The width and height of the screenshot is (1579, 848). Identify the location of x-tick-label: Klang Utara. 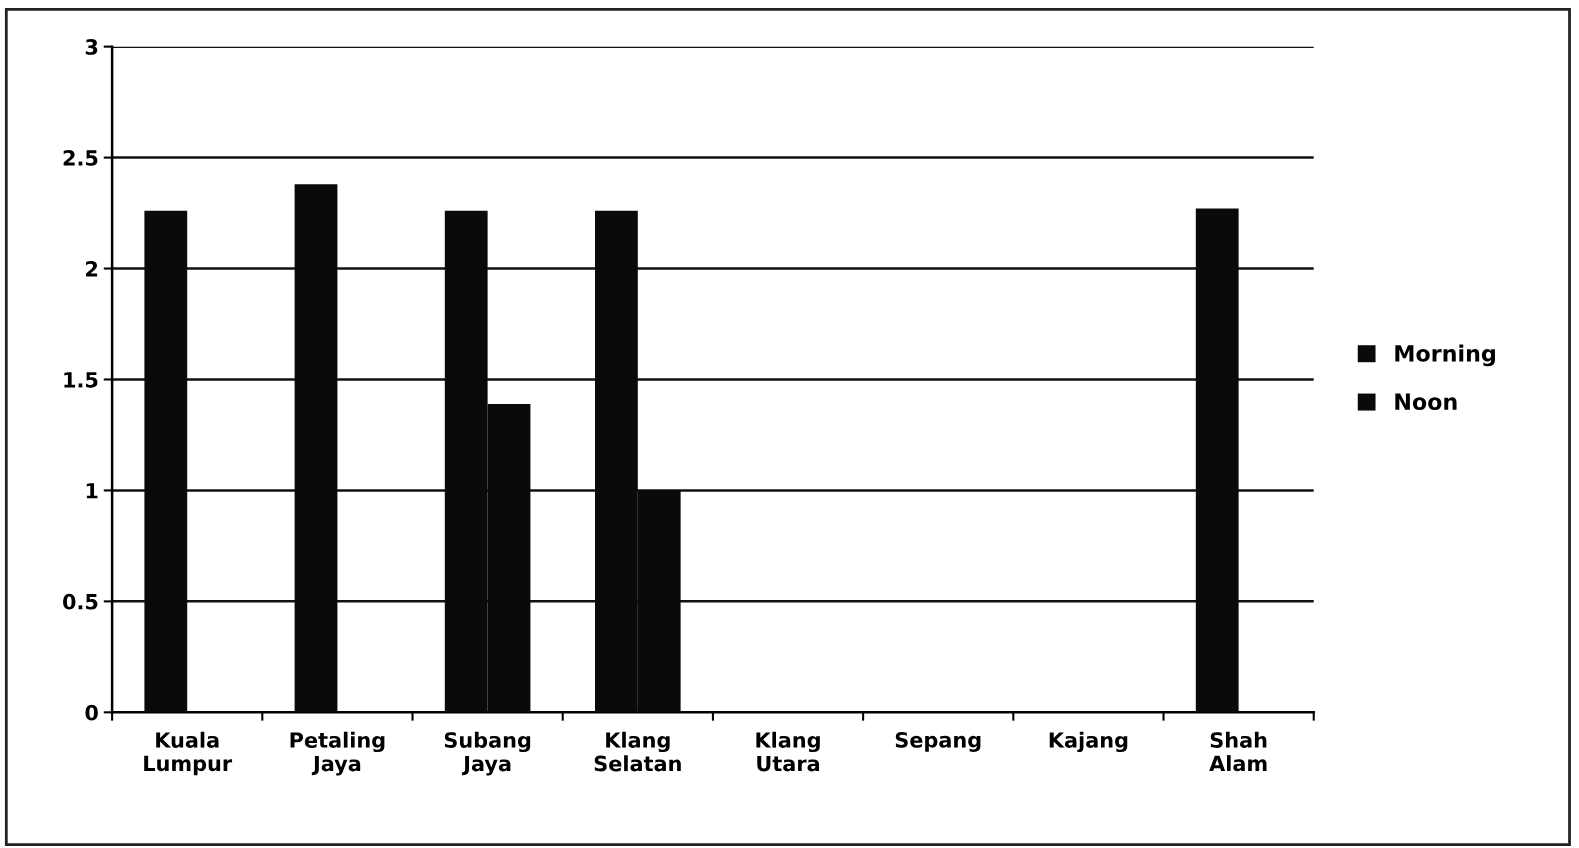
(788, 751).